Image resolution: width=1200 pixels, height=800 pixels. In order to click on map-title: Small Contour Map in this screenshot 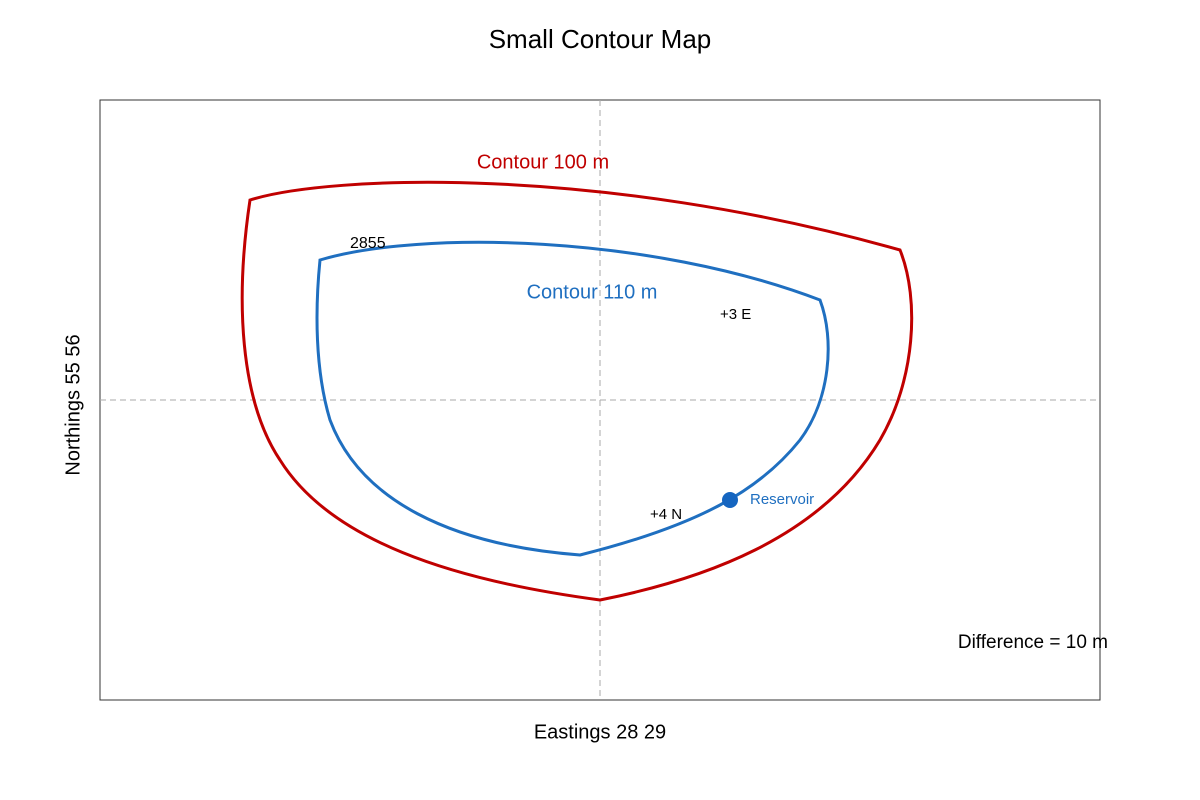, I will do `click(600, 39)`.